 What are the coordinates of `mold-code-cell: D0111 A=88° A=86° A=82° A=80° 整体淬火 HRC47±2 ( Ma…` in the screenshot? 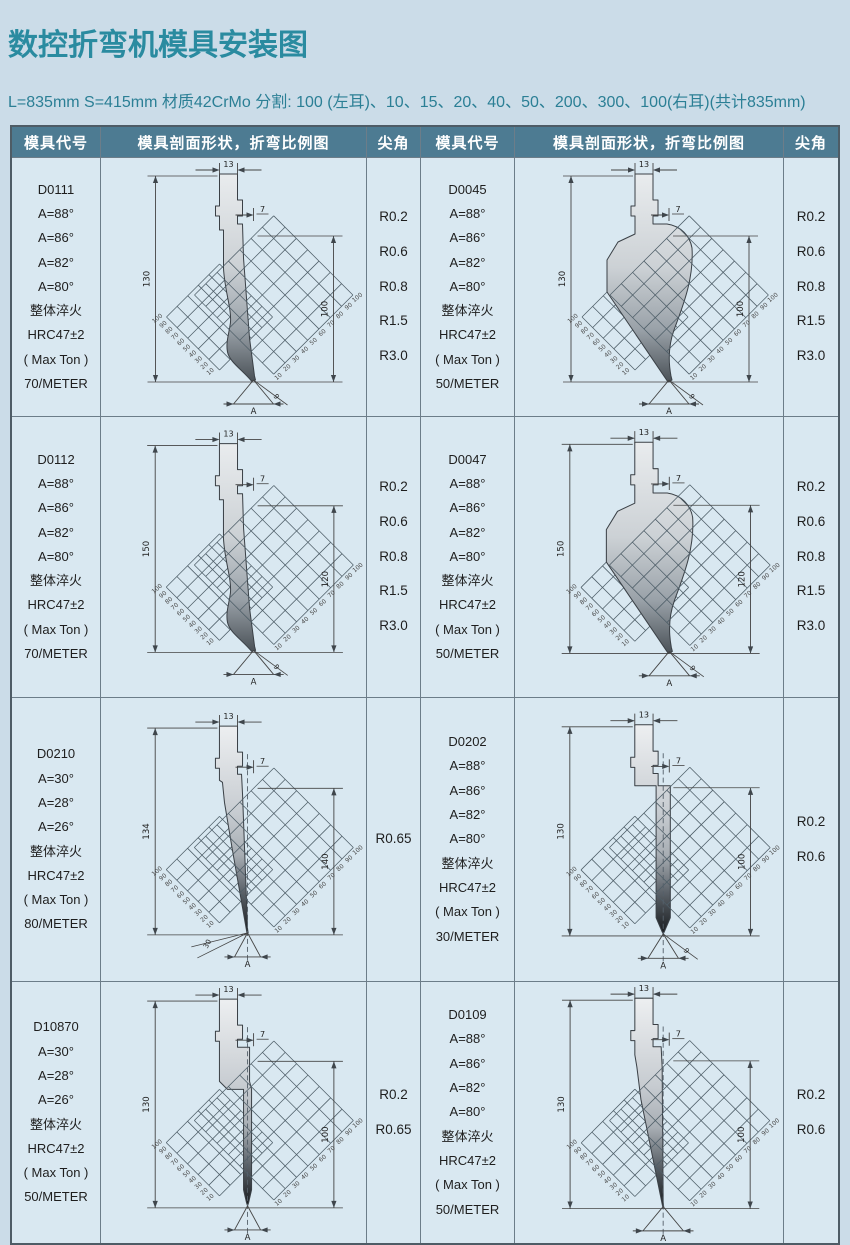 It's located at (56, 287).